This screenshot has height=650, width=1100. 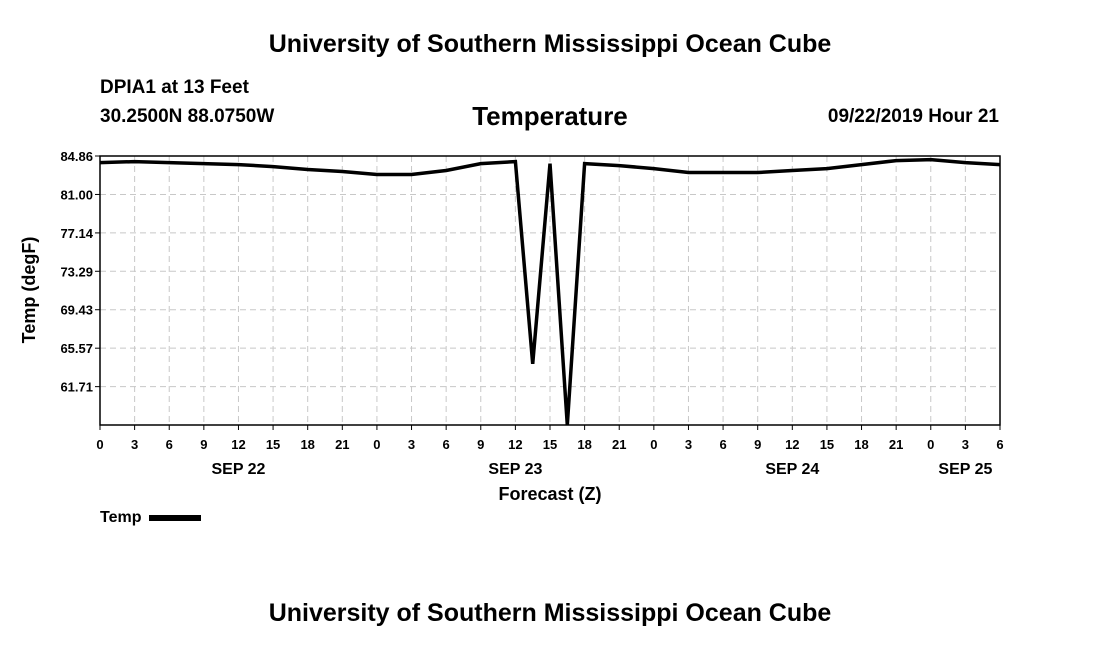 I want to click on legend-swatch, so click(x=175, y=518).